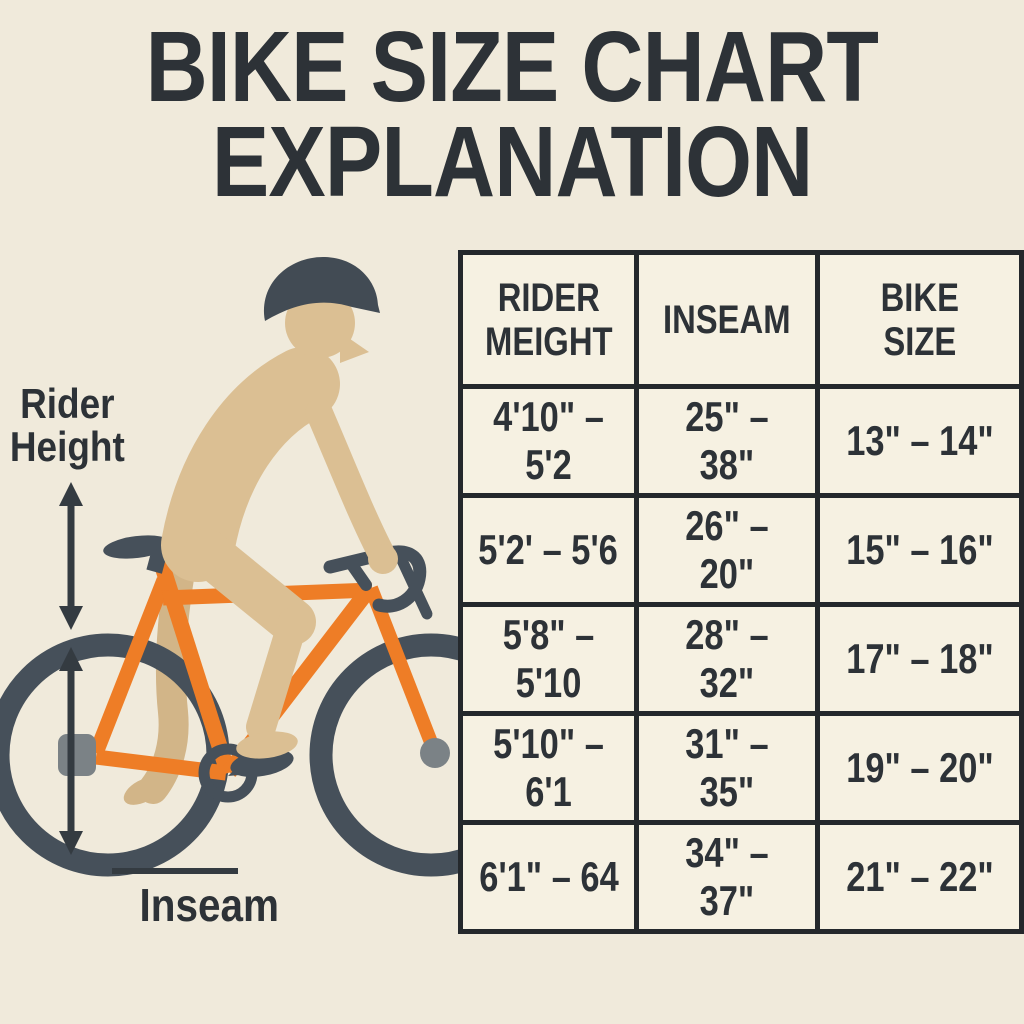 The width and height of the screenshot is (1024, 1024). I want to click on measurement-annotations, so click(148, 678).